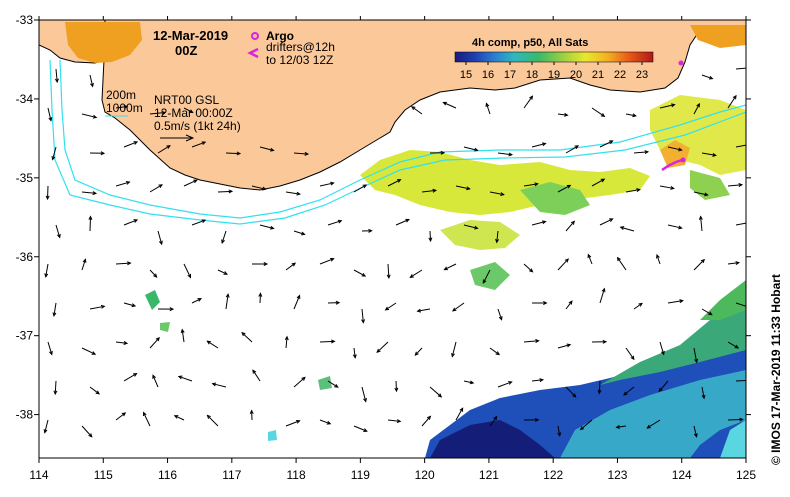 The height and width of the screenshot is (497, 790). What do you see at coordinates (746, 475) in the screenshot?
I see `x-tick-label: 125` at bounding box center [746, 475].